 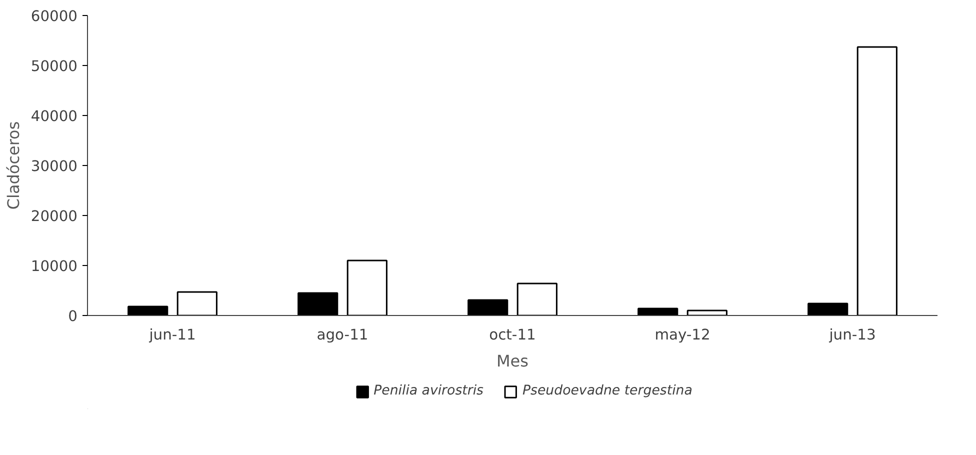 I want to click on y-axis-title: Cladóceros, so click(x=13, y=165).